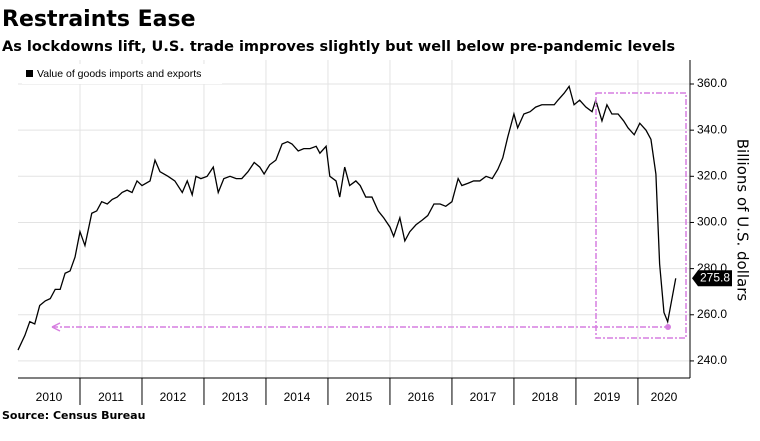 The height and width of the screenshot is (441, 760). I want to click on x-tick-label: 2010, so click(49, 397).